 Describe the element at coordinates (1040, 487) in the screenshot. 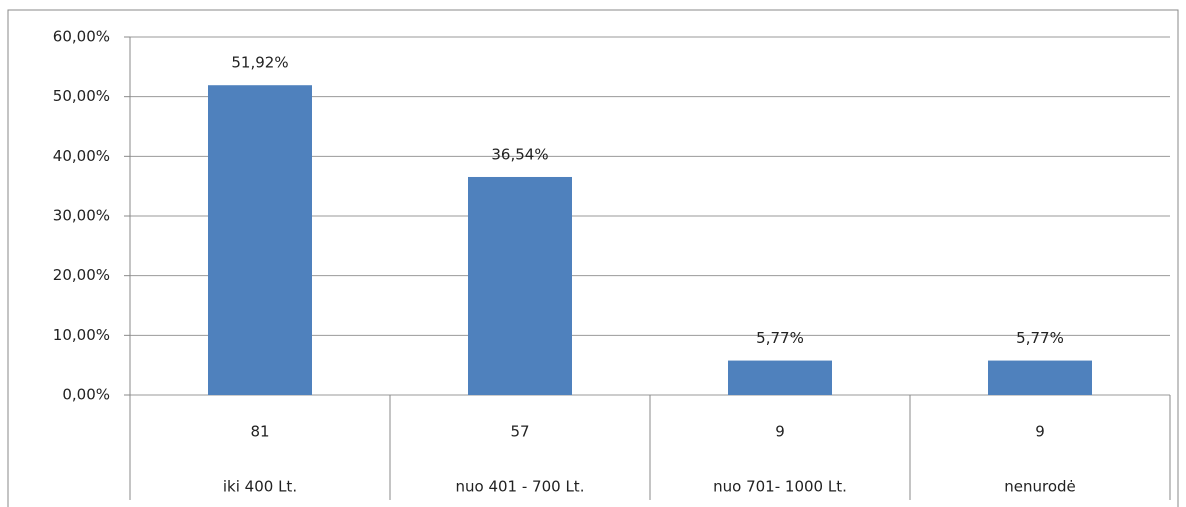

I see `x-tick-label: nenurodė` at that location.